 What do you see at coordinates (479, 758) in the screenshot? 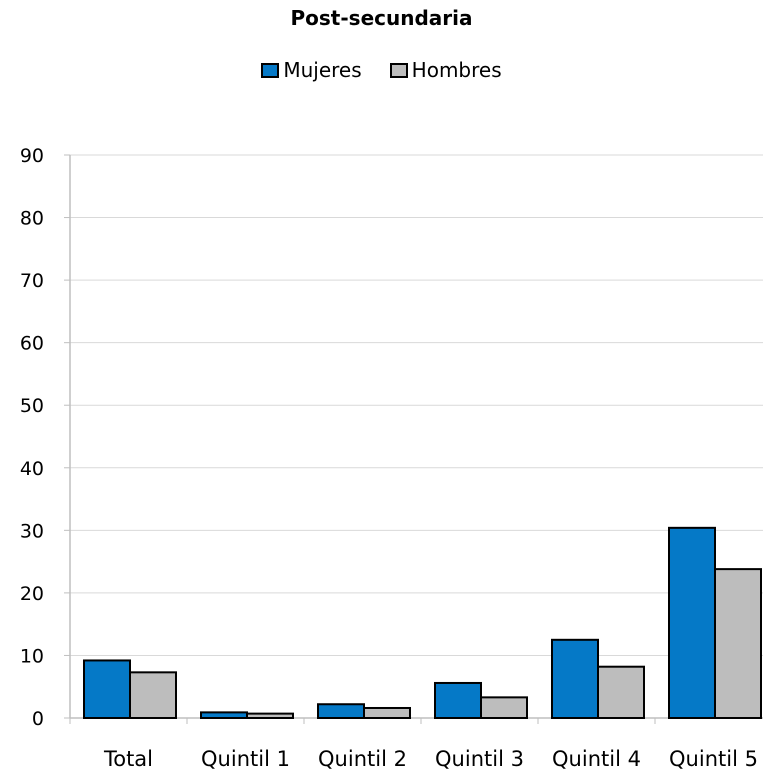
I see `x-tick-label: Quintil 3` at bounding box center [479, 758].